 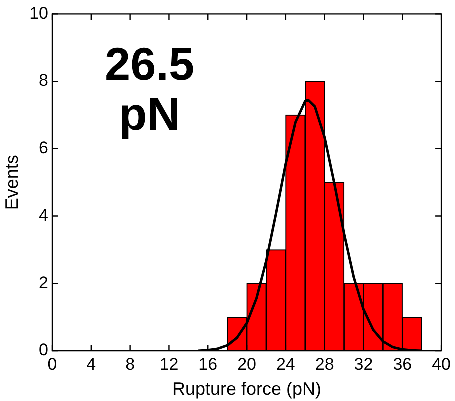 I want to click on x-tick-label: 40, so click(x=442, y=364).